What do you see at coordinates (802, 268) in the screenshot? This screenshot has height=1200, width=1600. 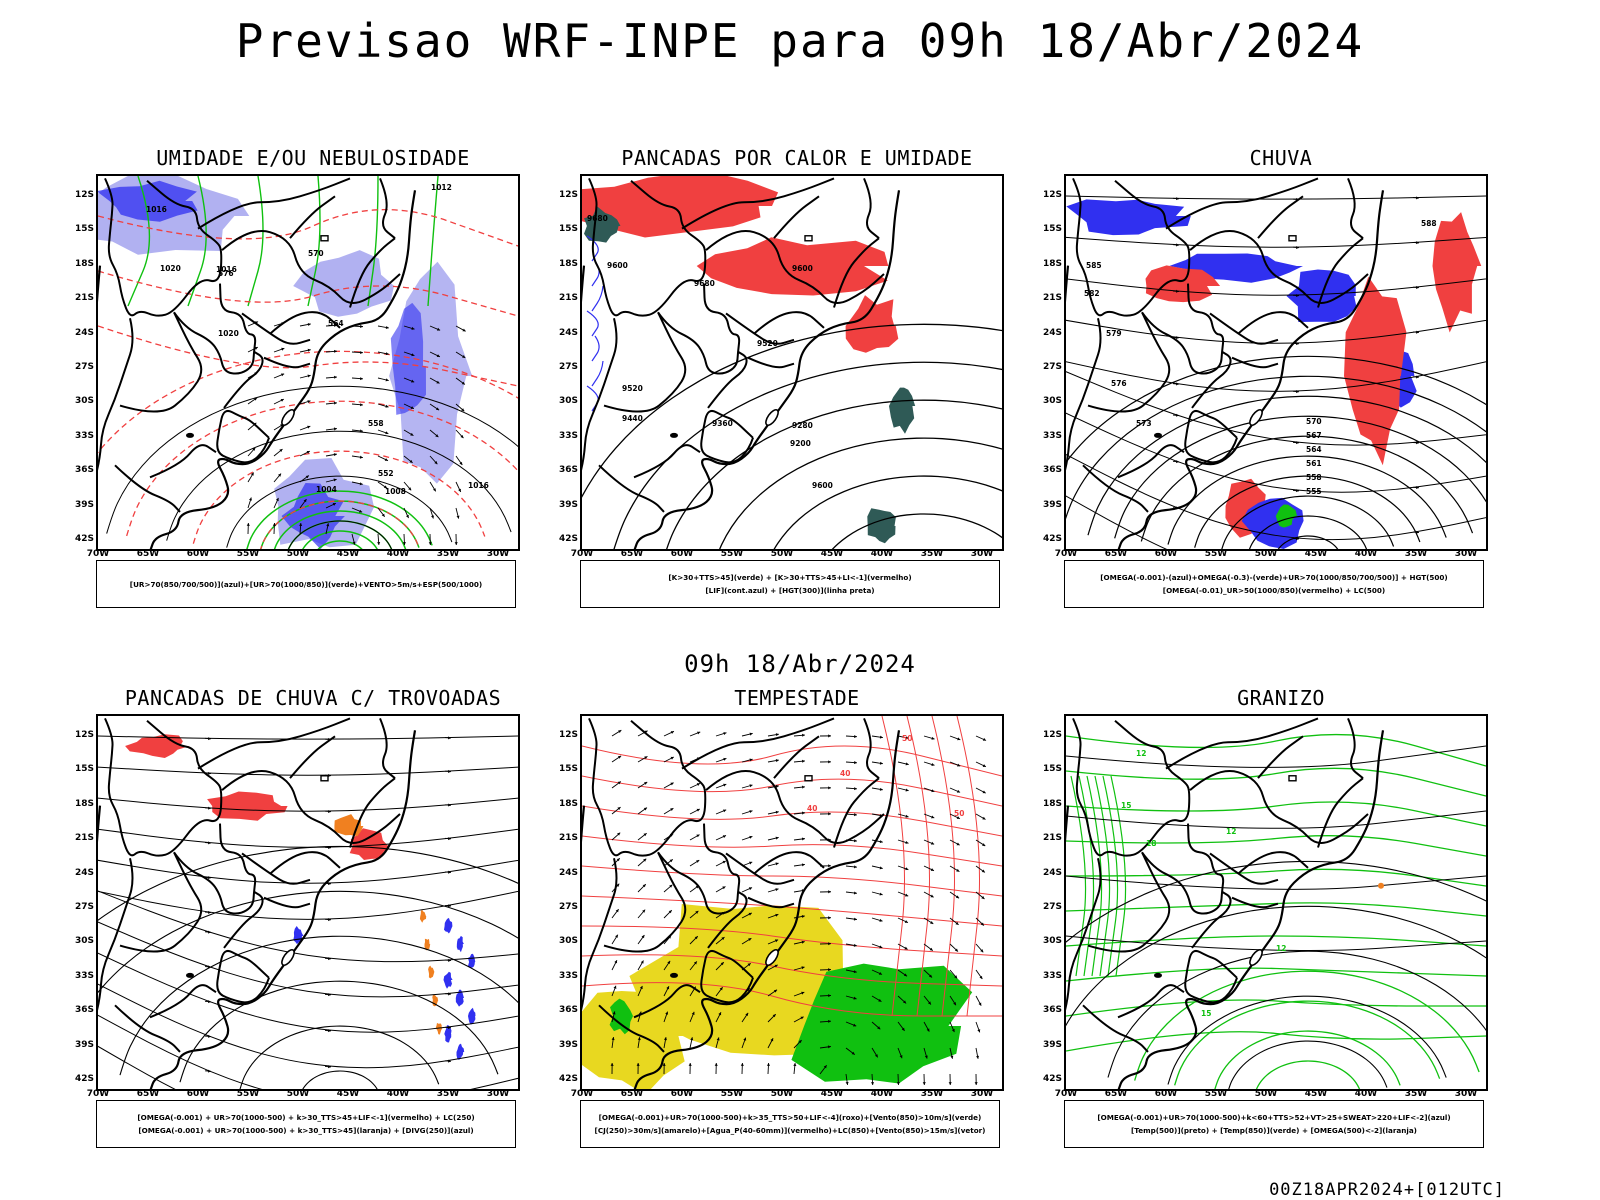 I see `contour-label: 9600` at bounding box center [802, 268].